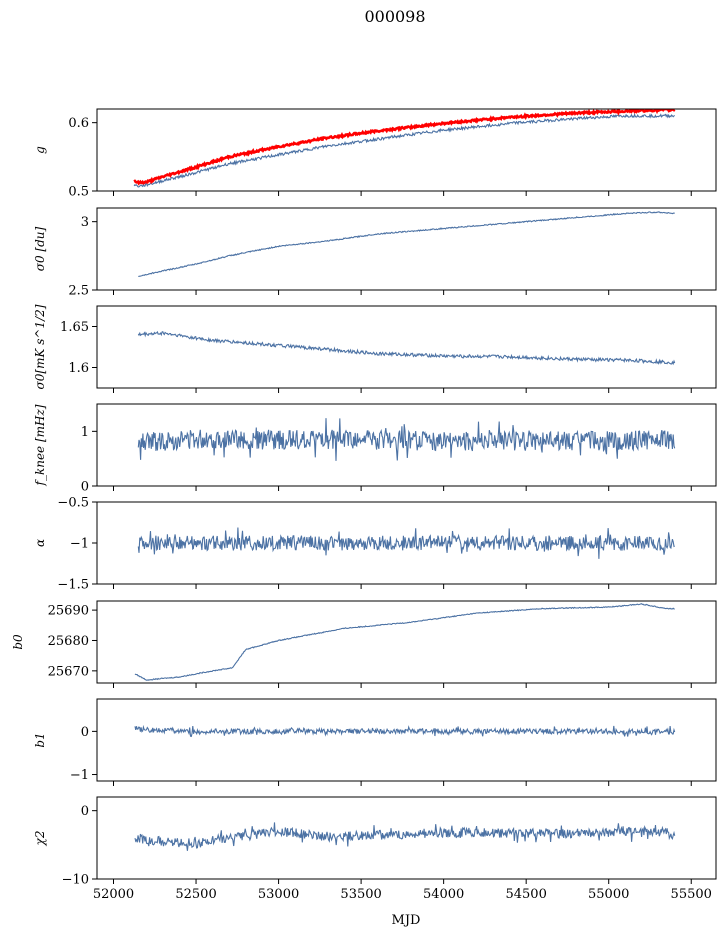 This screenshot has width=725, height=936. I want to click on y-tick-label: −10, so click(75, 880).